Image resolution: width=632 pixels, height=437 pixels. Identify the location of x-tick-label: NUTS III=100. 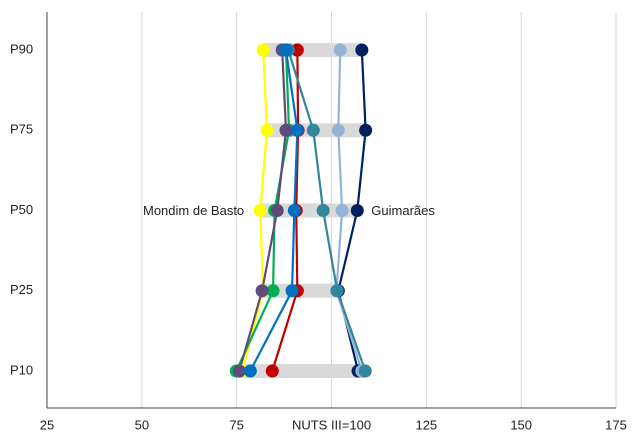
(331, 424).